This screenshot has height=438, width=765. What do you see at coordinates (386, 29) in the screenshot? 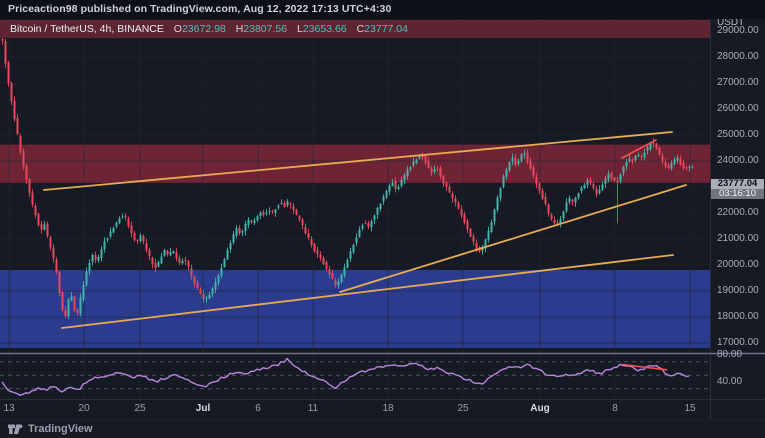
I see `close-value: 23777.04` at bounding box center [386, 29].